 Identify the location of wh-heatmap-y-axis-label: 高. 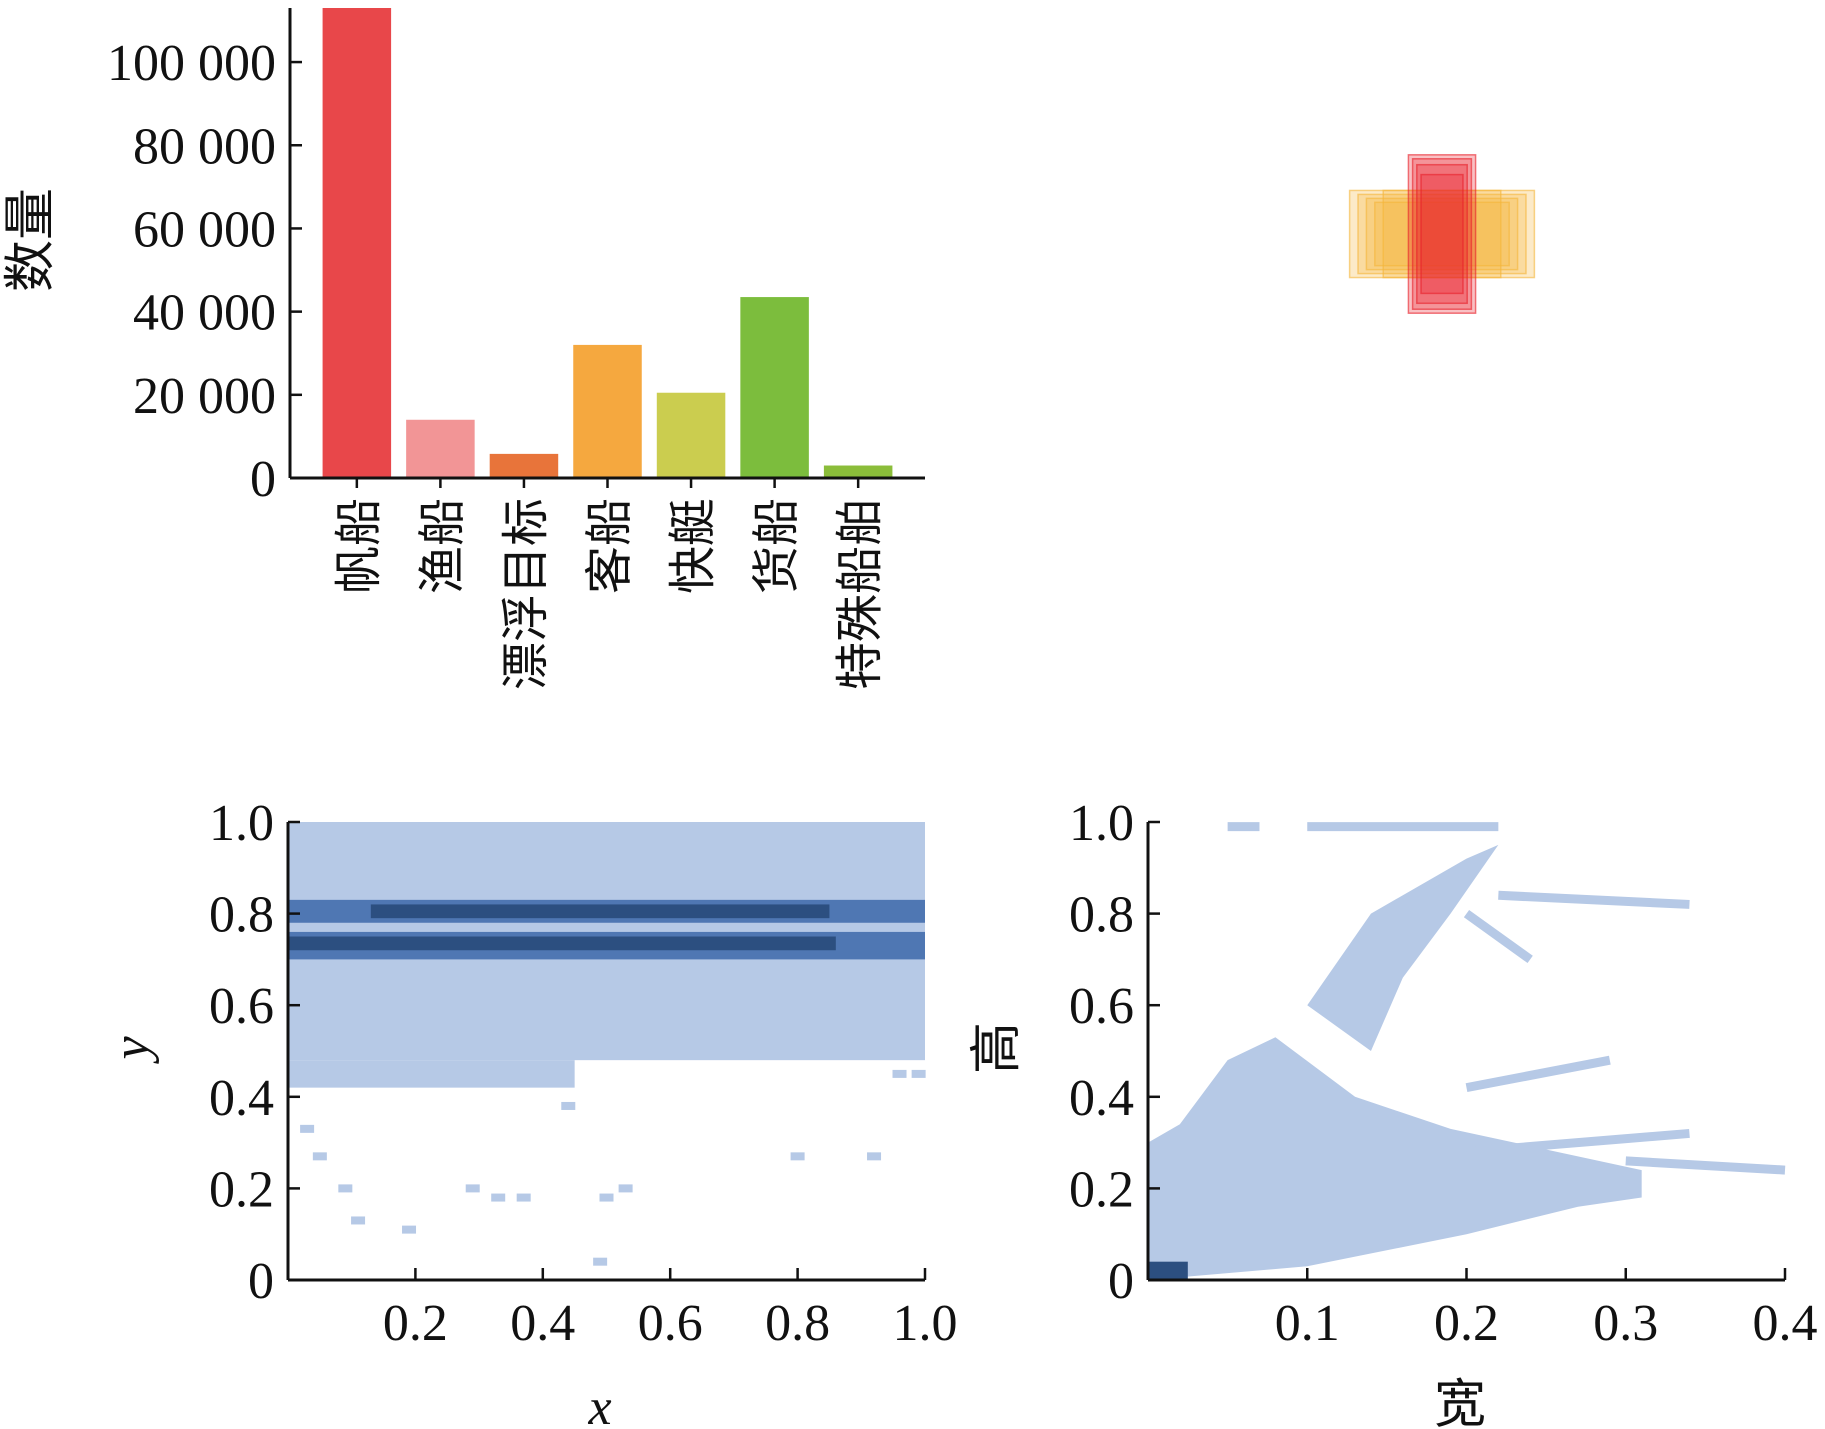
(997, 1048).